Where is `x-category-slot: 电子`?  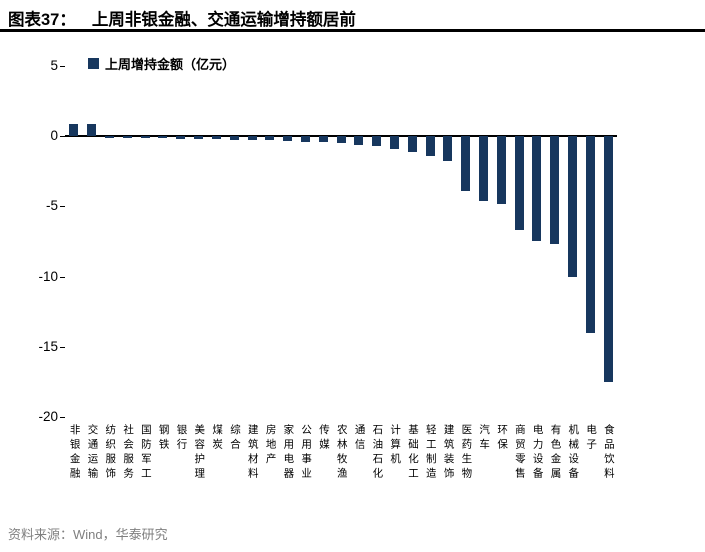
x-category-slot: 电子 is located at coordinates (590, 462).